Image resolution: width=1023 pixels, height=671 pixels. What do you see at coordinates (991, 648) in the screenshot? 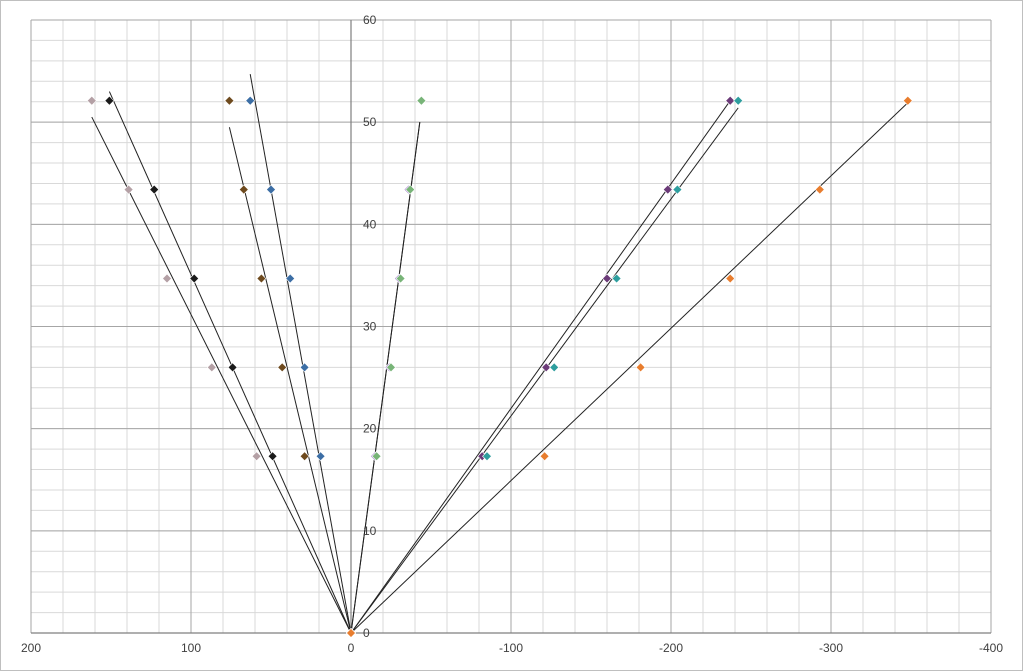
I see `x-tick-label: -400` at bounding box center [991, 648].